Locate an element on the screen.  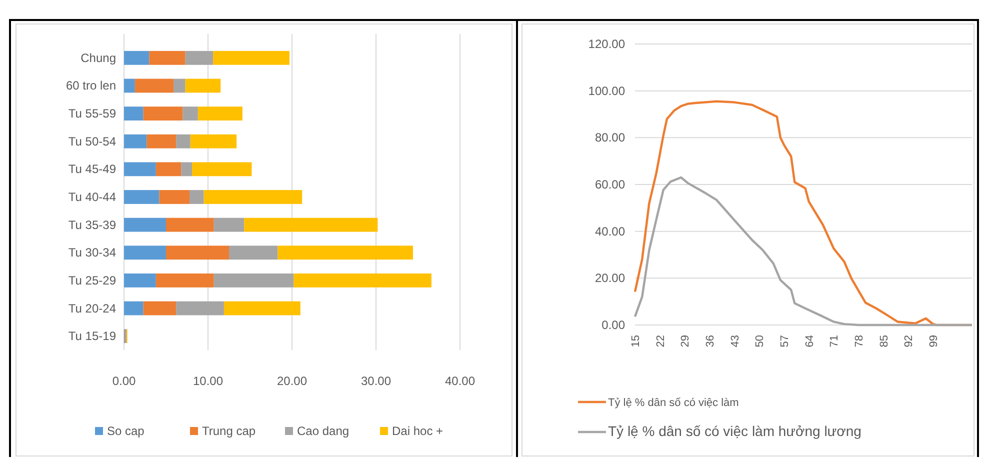
y-tick-label: Chung is located at coordinates (98, 57).